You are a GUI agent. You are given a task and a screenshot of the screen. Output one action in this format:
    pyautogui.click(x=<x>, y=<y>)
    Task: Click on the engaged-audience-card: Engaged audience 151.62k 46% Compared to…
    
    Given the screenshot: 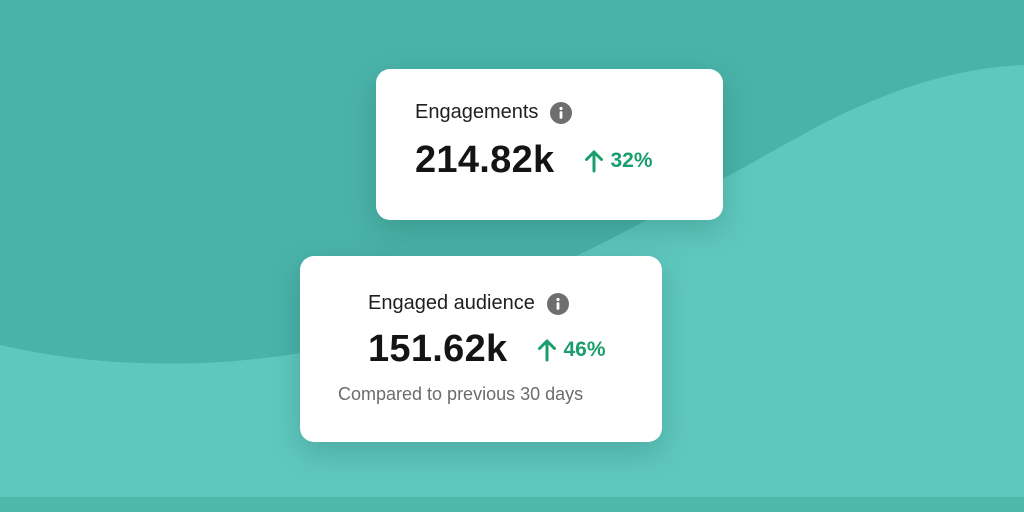 What is the action you would take?
    pyautogui.click(x=481, y=349)
    